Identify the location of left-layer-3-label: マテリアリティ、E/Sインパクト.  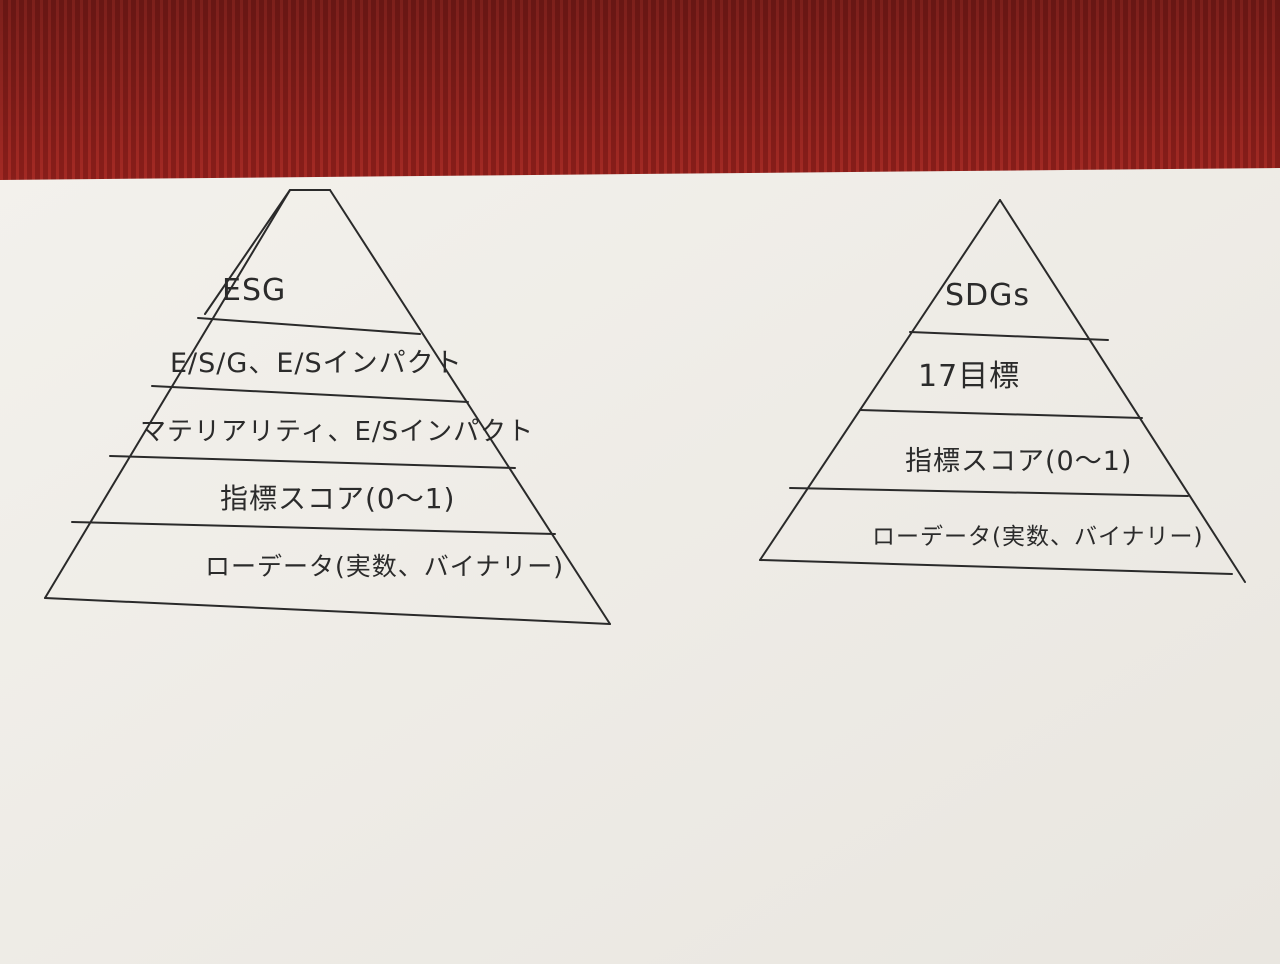
(337, 432).